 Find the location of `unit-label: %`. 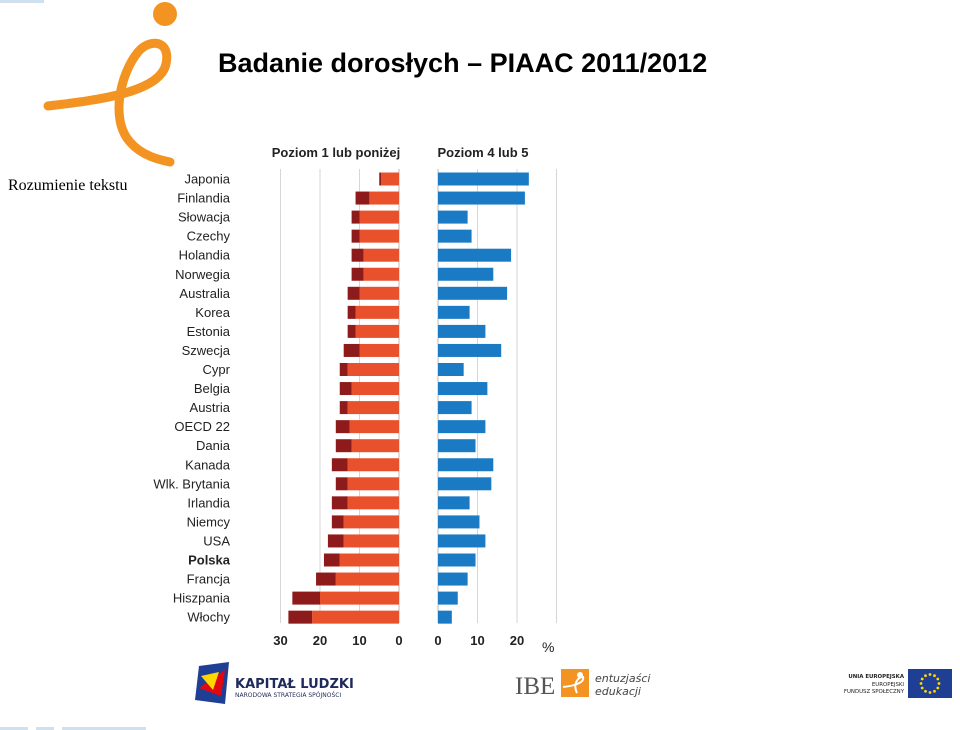

unit-label: % is located at coordinates (548, 647).